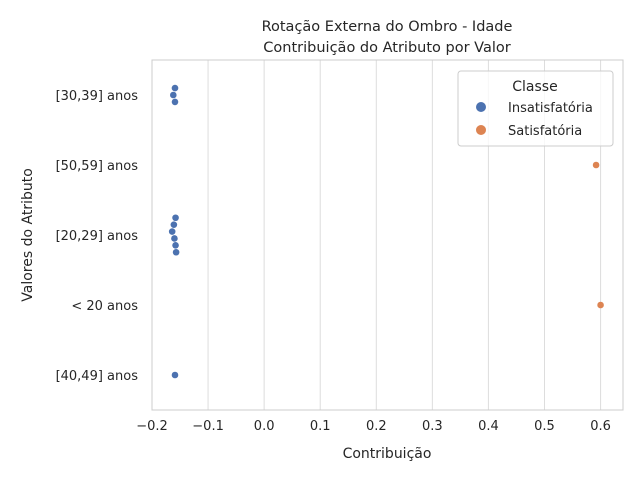 This screenshot has height=480, width=640. Describe the element at coordinates (104, 306) in the screenshot. I see `y-tick-label: < 20 anos` at that location.